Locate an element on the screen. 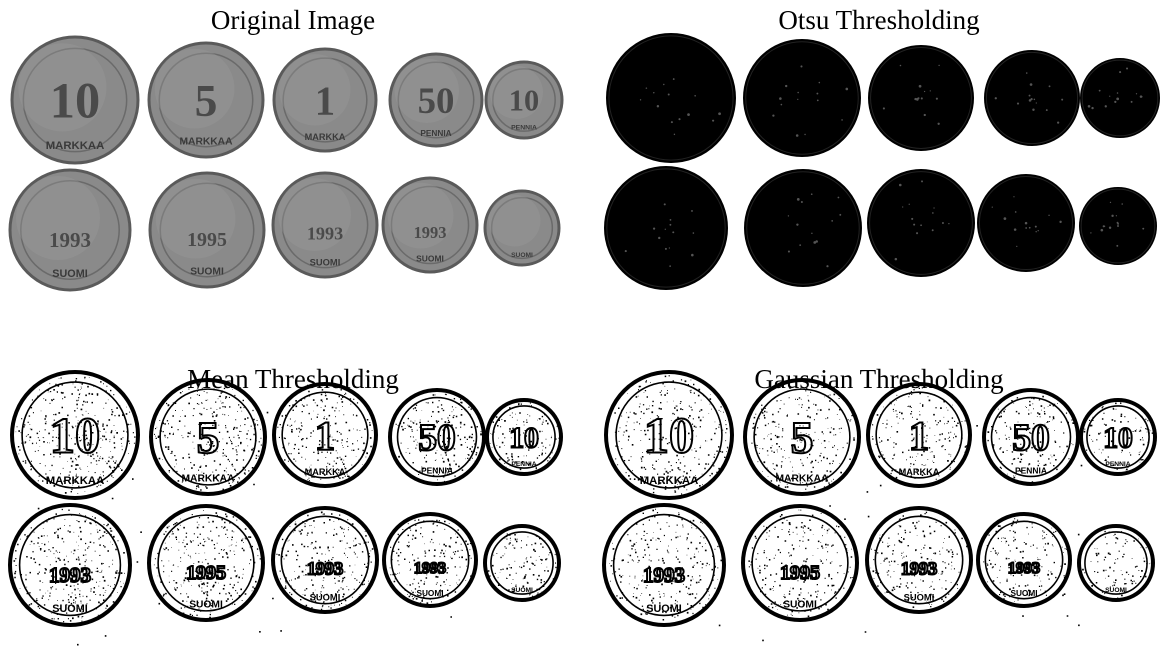 This screenshot has width=1172, height=669. panel-title-otsu: Otsu Thresholding is located at coordinates (879, 20).